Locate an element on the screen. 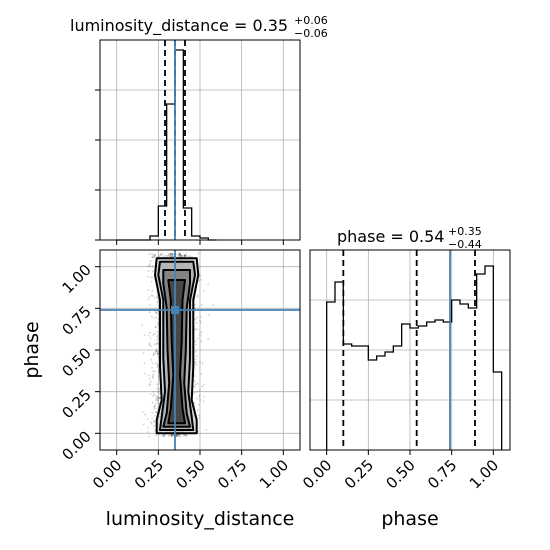 This screenshot has height=550, width=550. hist-ld-title-base: luminosity_distance = 0.35 is located at coordinates (179, 26).